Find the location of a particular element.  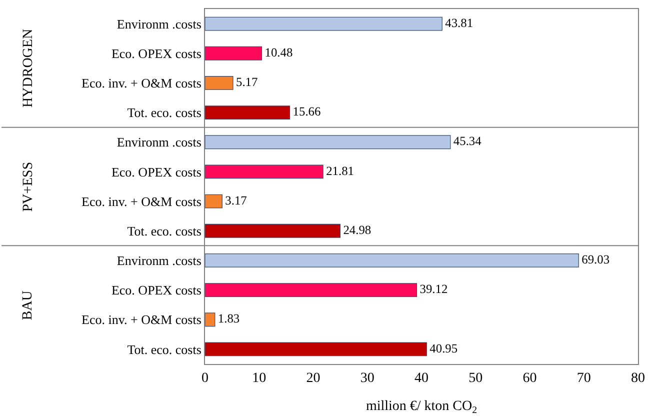

data-label: 15.66 is located at coordinates (306, 111).